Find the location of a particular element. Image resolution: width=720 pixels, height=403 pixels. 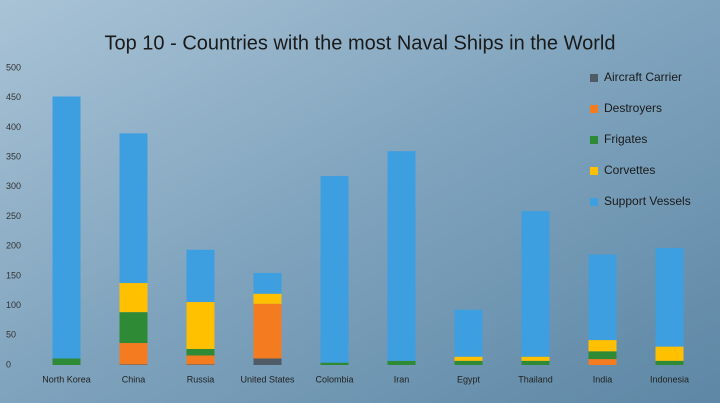

y-tick-label: 500 is located at coordinates (13, 67).